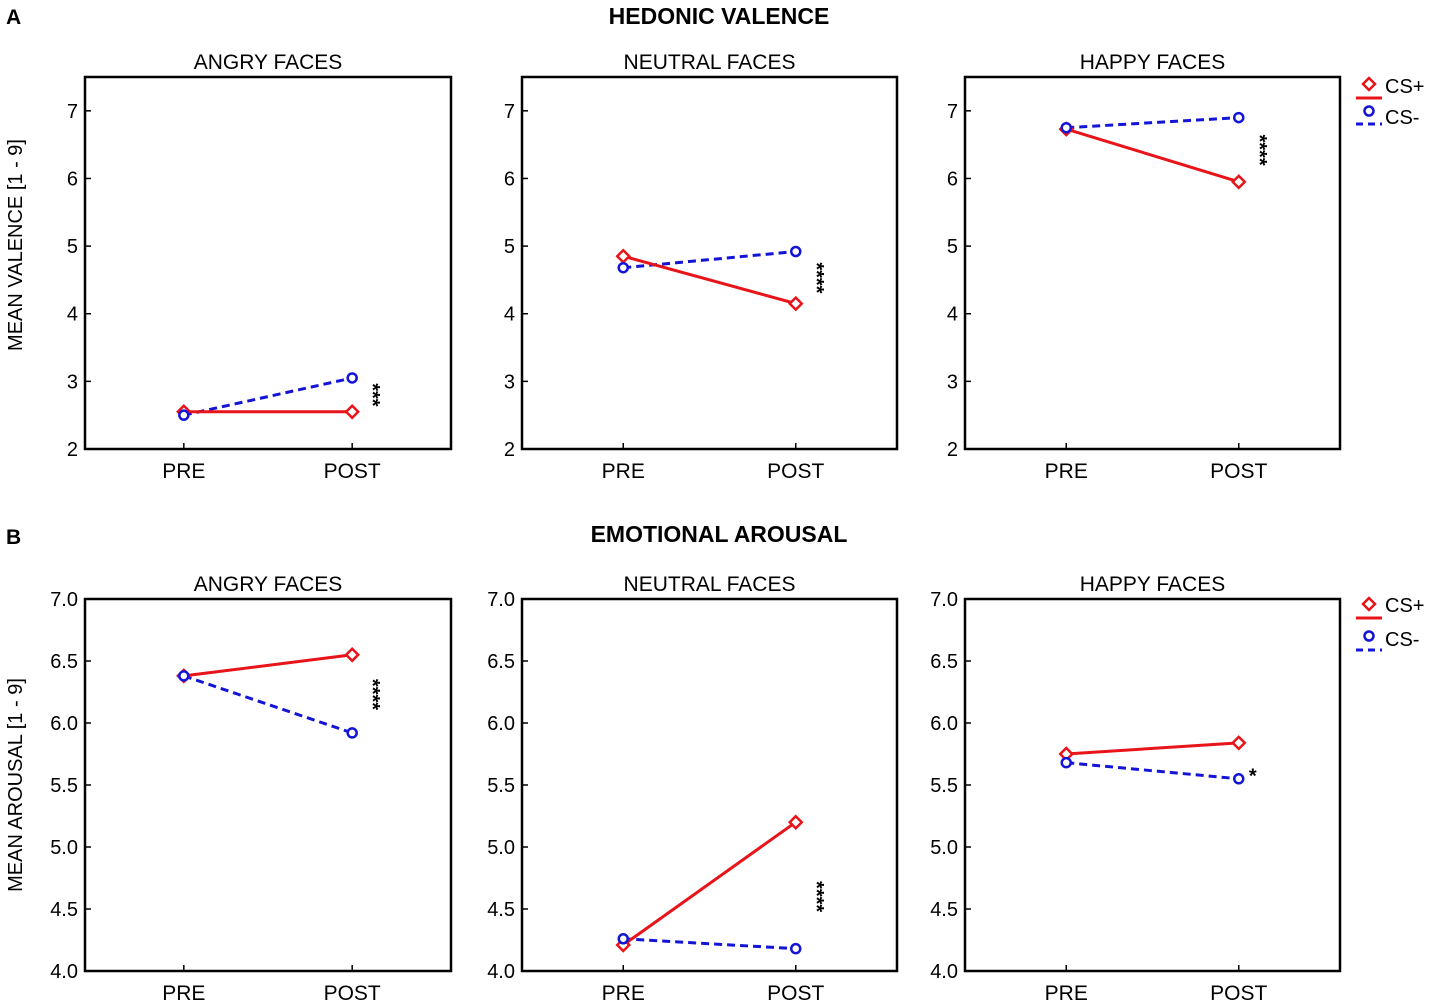 Image resolution: width=1439 pixels, height=1005 pixels. What do you see at coordinates (13, 537) in the screenshot?
I see `panel-letter-b: B` at bounding box center [13, 537].